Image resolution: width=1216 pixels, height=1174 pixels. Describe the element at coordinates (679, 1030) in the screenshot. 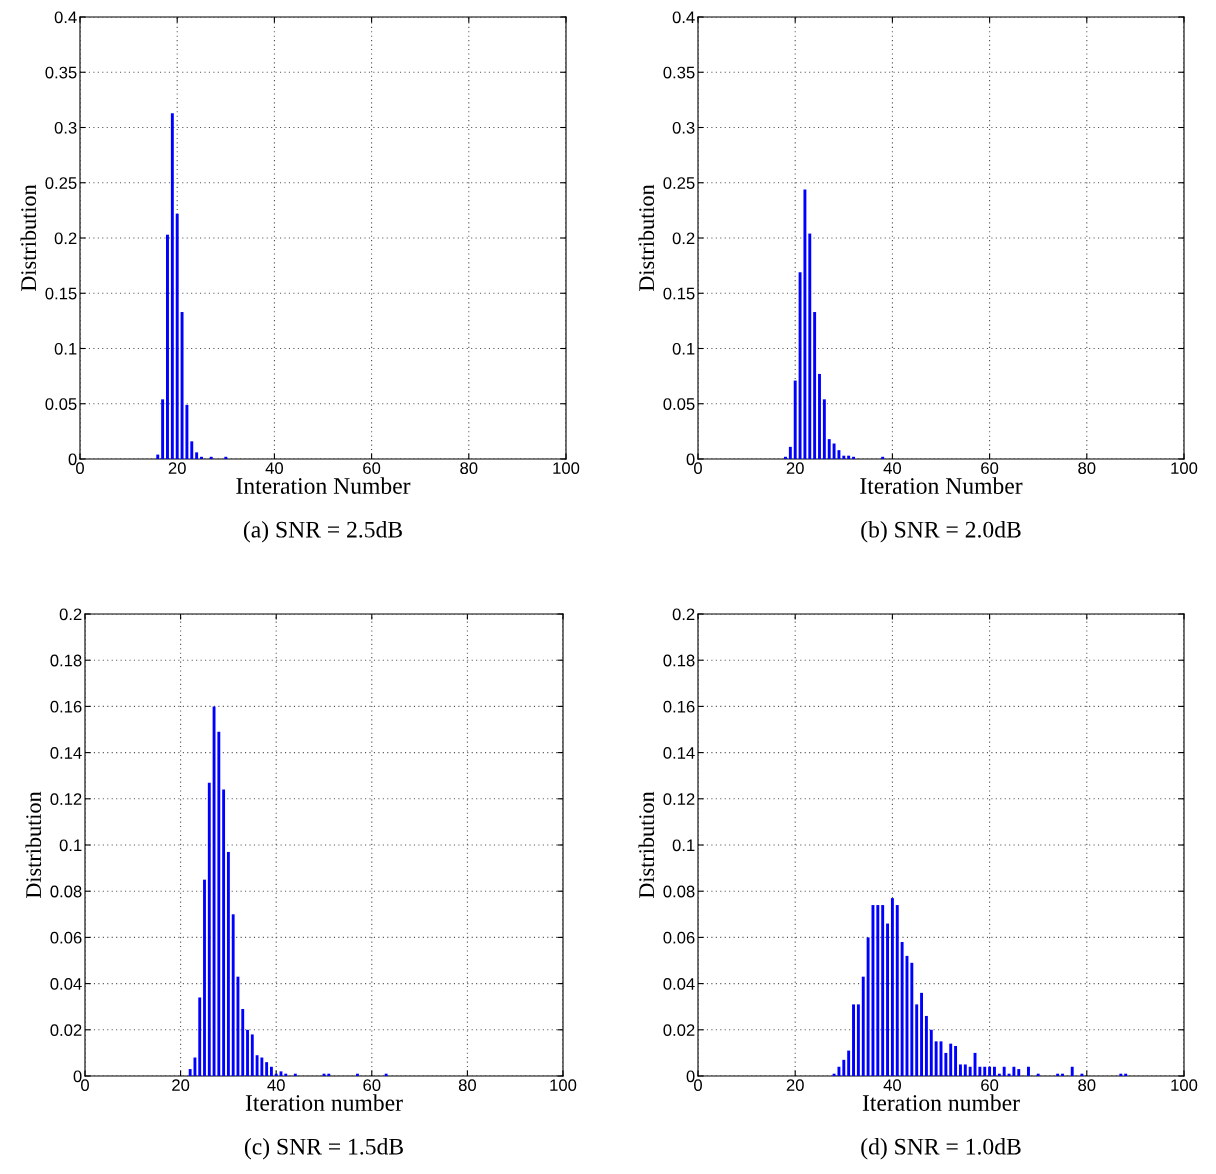

I see `y-tick-label: 0.02` at that location.